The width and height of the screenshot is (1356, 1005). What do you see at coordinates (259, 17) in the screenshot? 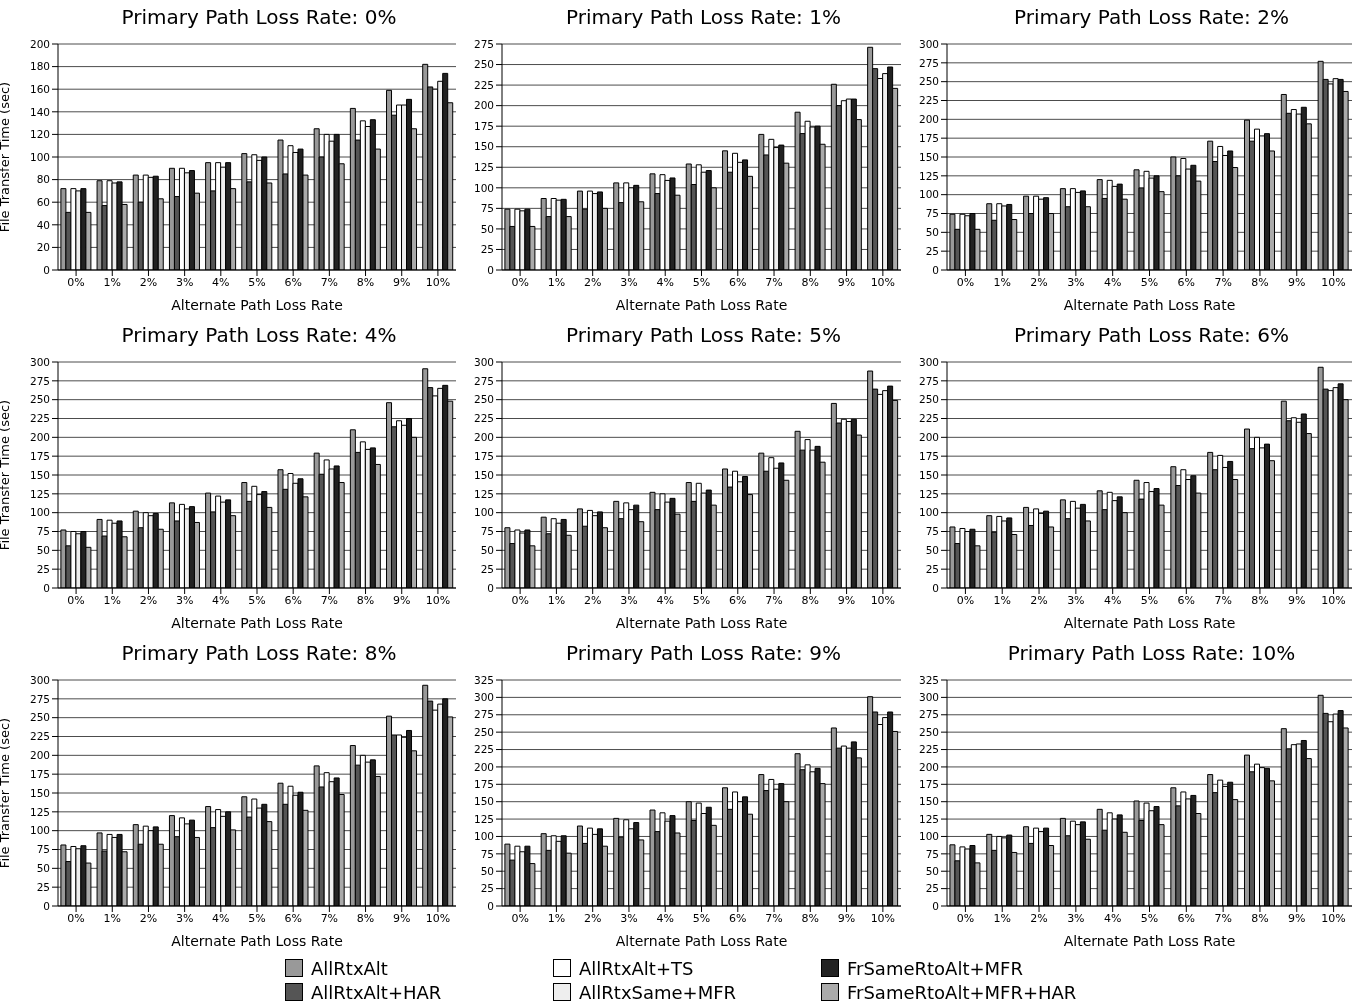
I see `chart-title: Primary Path Loss Rate: 0%` at bounding box center [259, 17].